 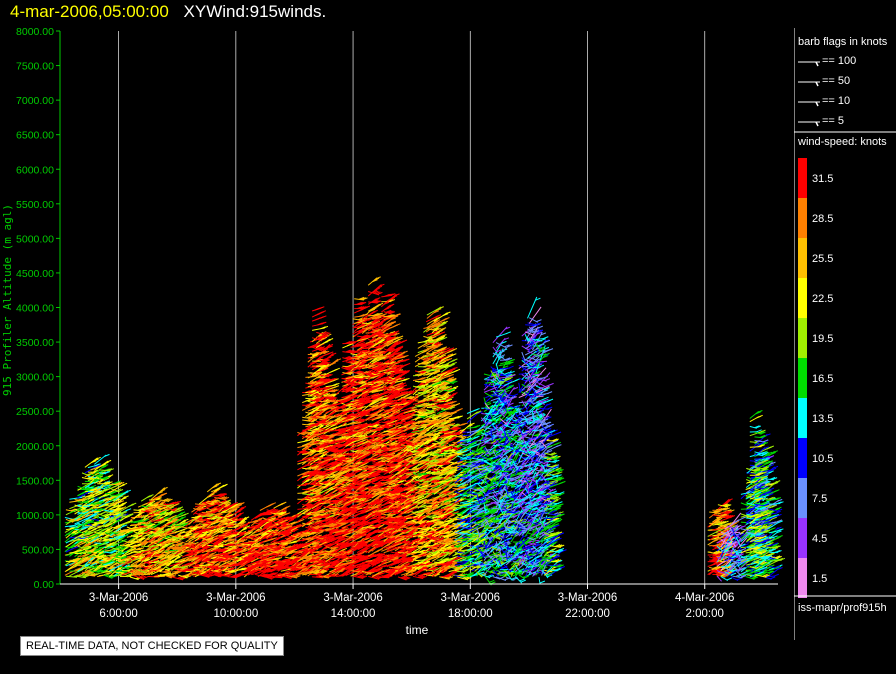 What do you see at coordinates (255, 11) in the screenshot?
I see `plot-title: XYWind:915winds.` at bounding box center [255, 11].